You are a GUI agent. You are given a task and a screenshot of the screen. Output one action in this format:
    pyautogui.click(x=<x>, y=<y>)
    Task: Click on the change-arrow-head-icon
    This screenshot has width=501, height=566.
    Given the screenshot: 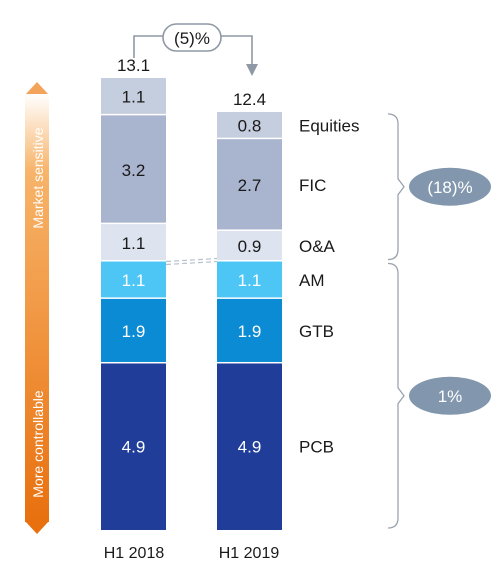 What is the action you would take?
    pyautogui.click(x=252, y=70)
    